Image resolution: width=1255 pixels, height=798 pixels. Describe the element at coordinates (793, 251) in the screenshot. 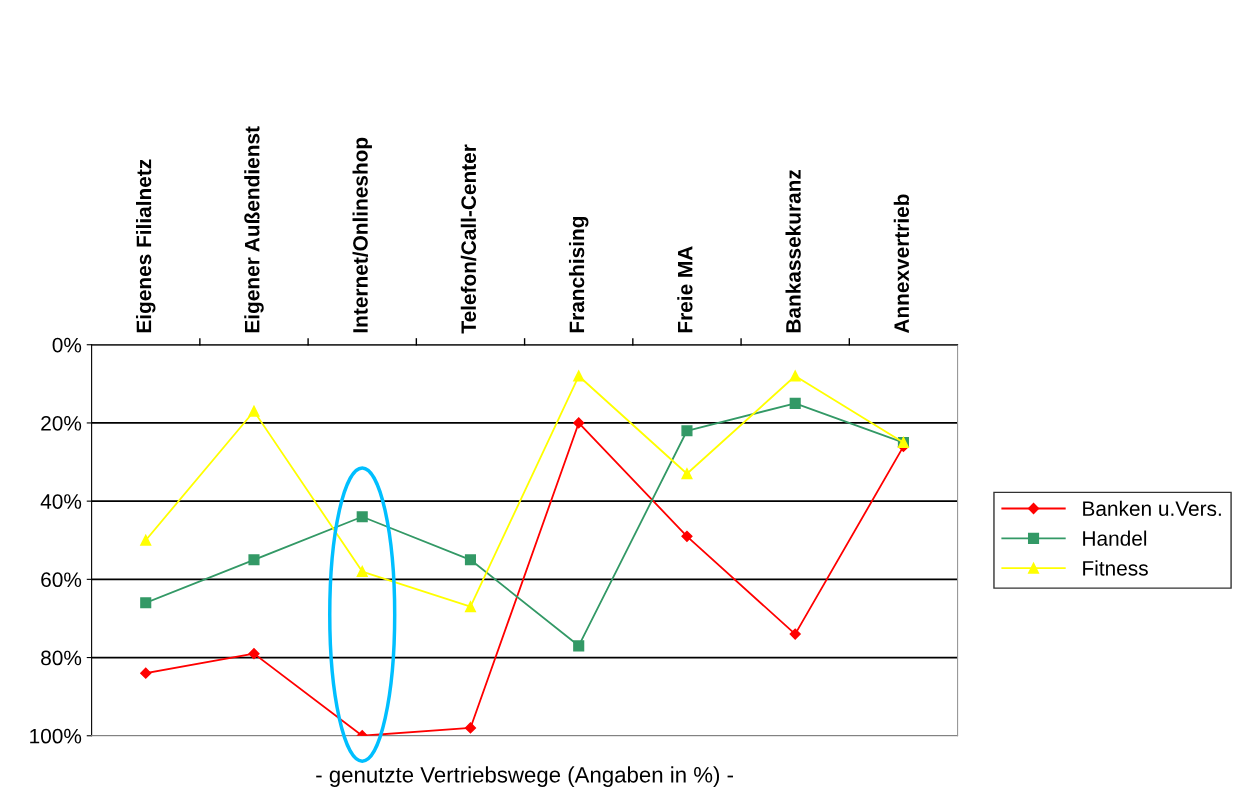

I see `x-tick-label: Bankassekuranz` at that location.